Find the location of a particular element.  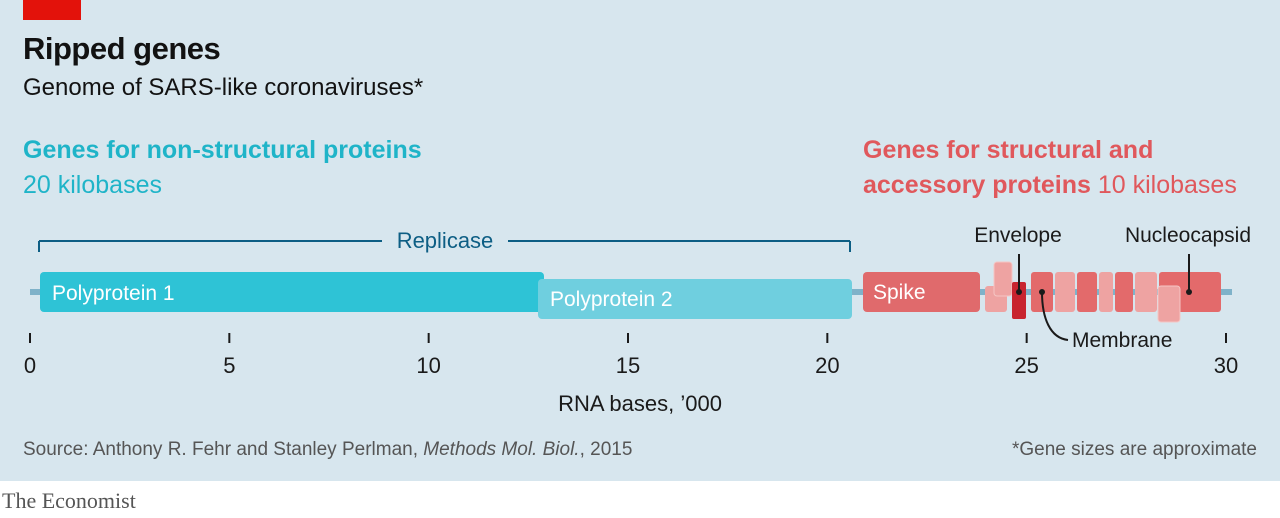

x-tick-label-0: 0 is located at coordinates (30, 365).